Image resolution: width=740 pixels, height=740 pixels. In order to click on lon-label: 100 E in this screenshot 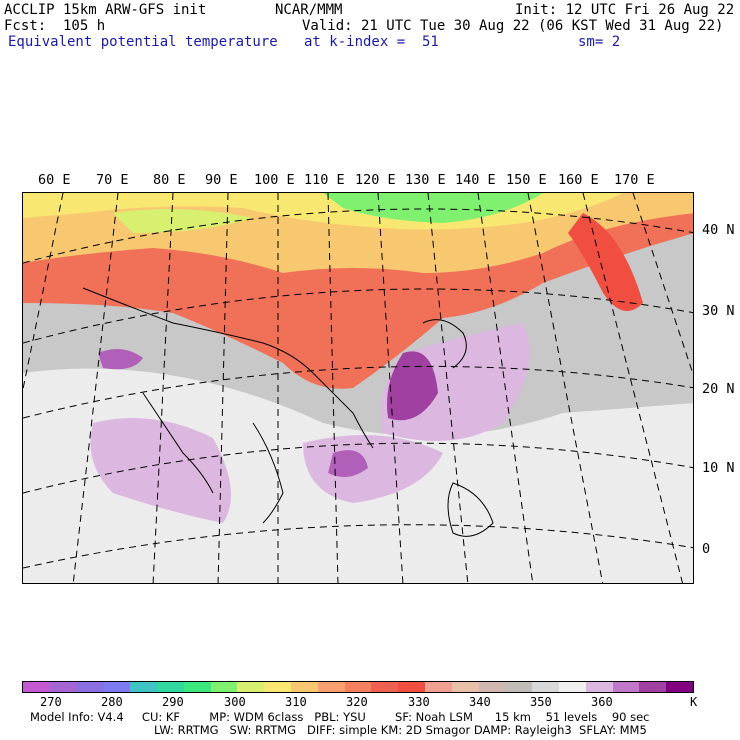, I will do `click(274, 180)`.